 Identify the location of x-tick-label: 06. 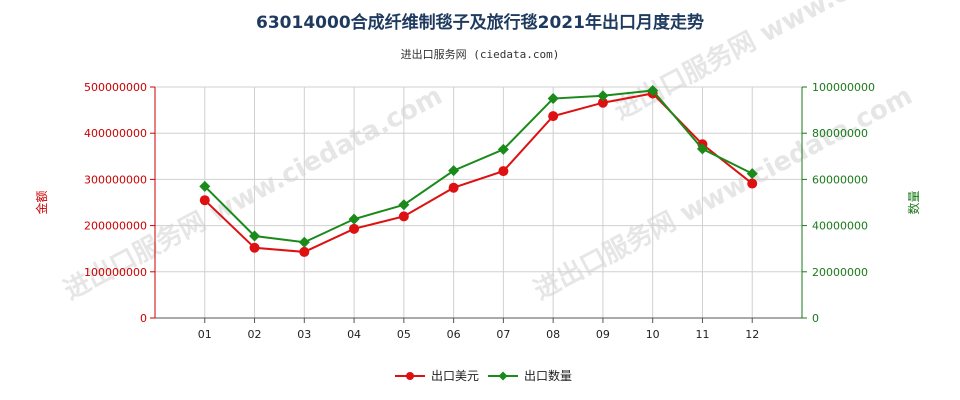
(454, 334).